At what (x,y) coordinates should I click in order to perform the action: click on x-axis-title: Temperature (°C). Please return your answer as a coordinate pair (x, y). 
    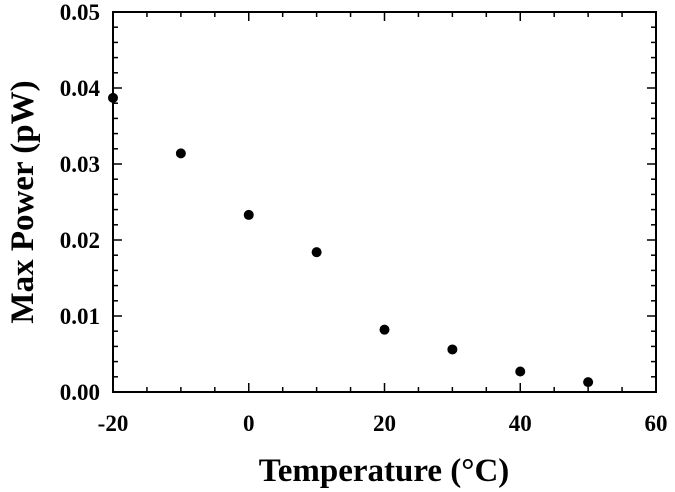
    Looking at the image, I should click on (384, 471).